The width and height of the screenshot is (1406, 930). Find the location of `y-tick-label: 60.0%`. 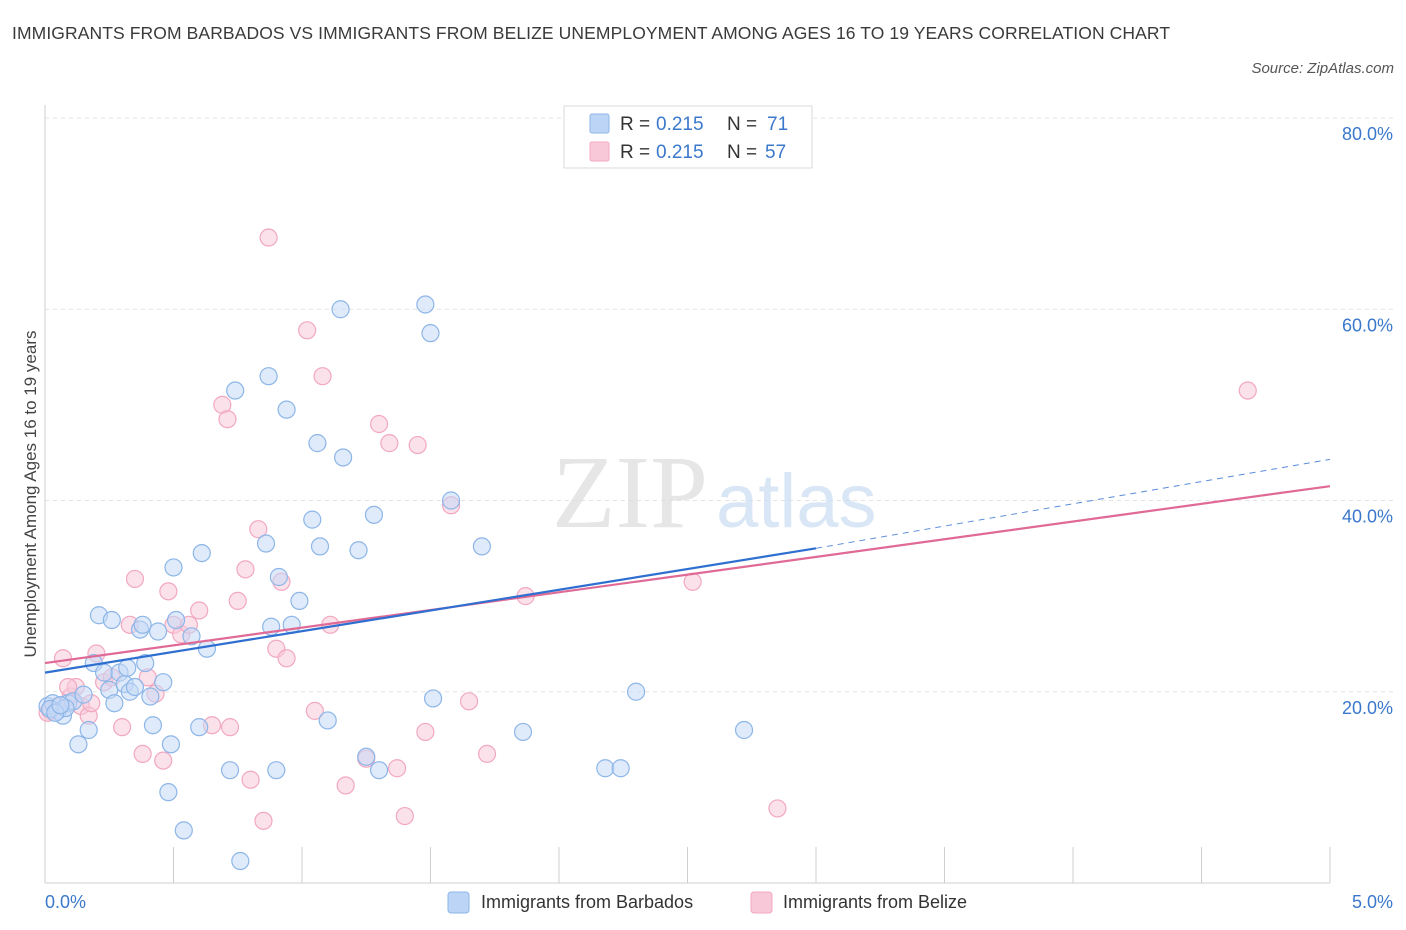

y-tick-label: 60.0% is located at coordinates (1367, 325).